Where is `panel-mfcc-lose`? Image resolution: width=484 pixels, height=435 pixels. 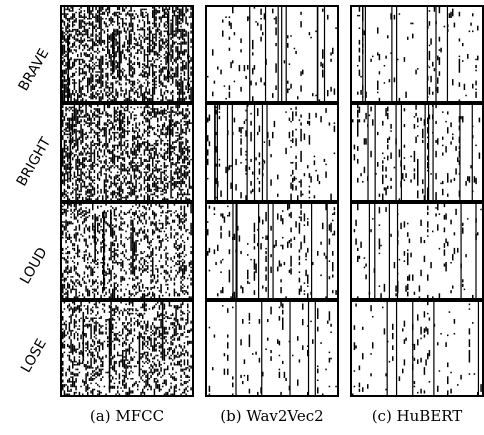
panel-mfcc-lose is located at coordinates (127, 348).